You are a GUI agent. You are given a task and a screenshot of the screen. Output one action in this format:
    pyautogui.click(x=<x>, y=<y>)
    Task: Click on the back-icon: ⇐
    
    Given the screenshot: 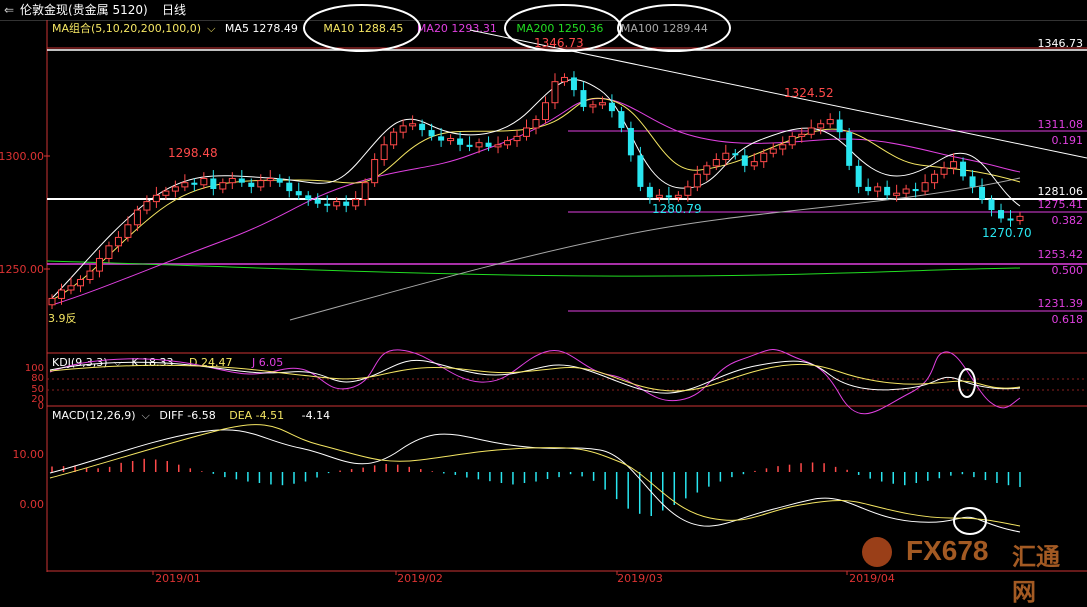 What is the action you would take?
    pyautogui.click(x=9, y=10)
    